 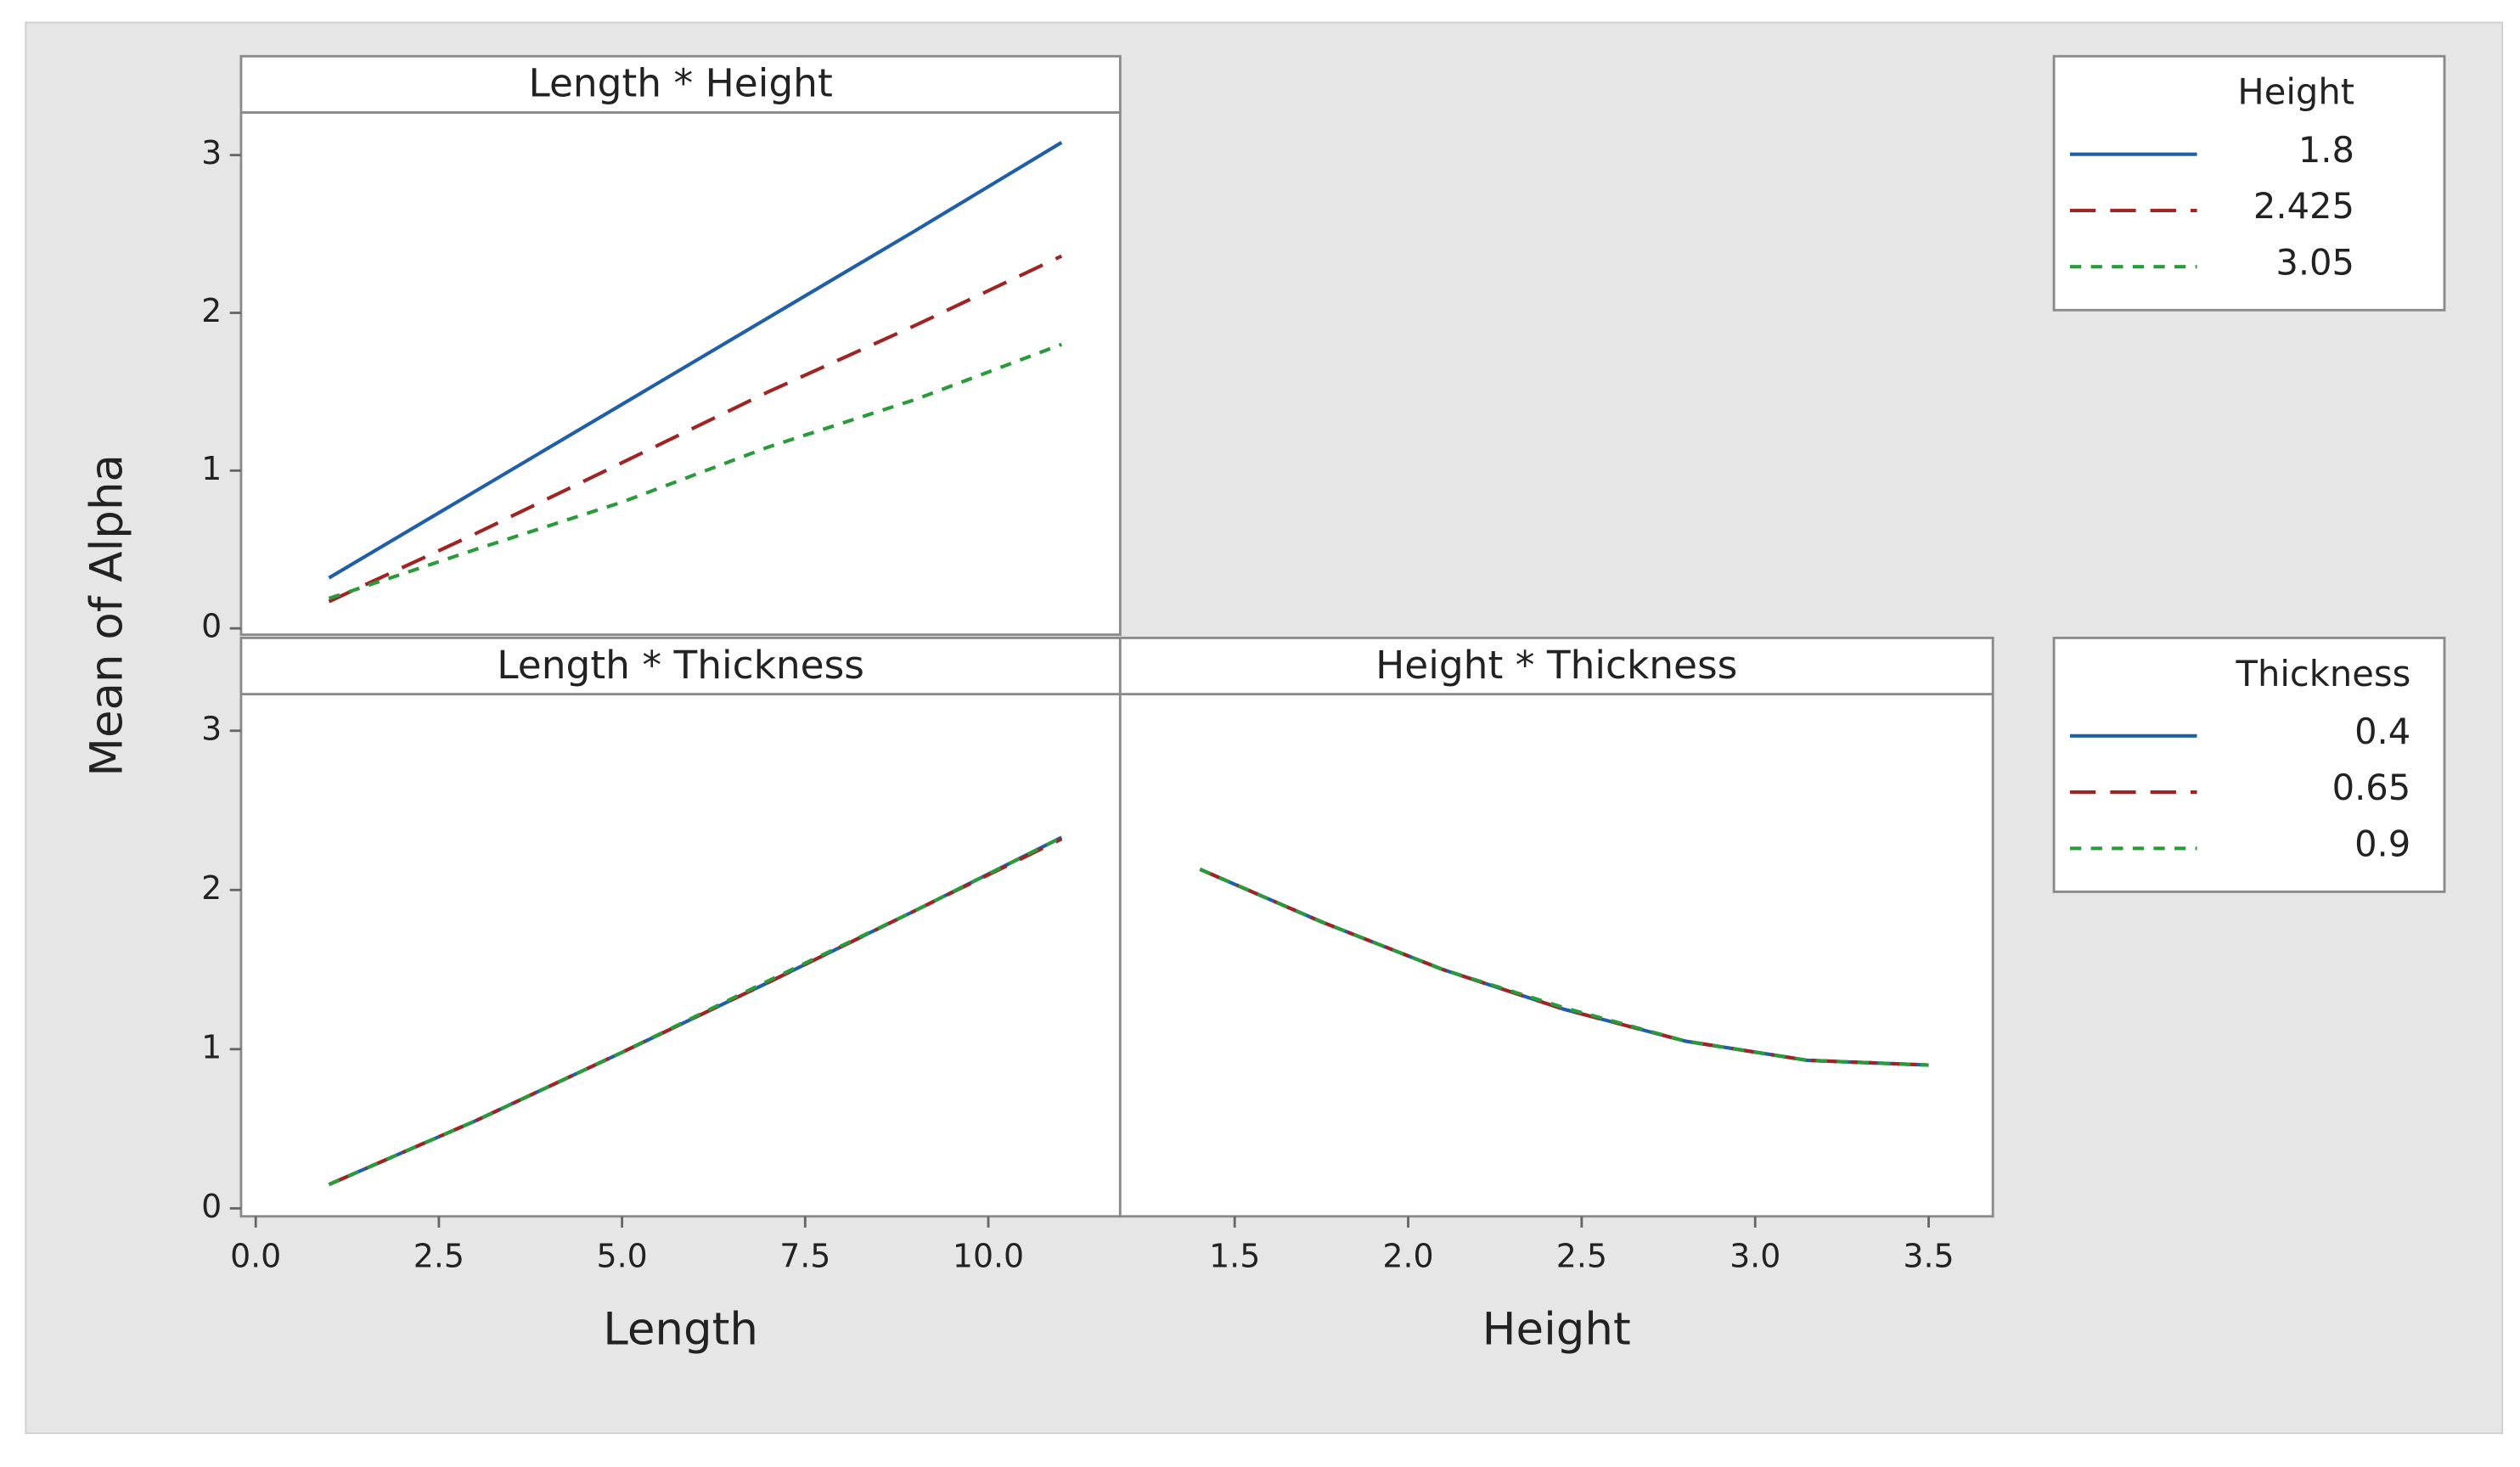 What do you see at coordinates (1234, 1256) in the screenshot?
I see `x-tick-label: 1.5` at bounding box center [1234, 1256].